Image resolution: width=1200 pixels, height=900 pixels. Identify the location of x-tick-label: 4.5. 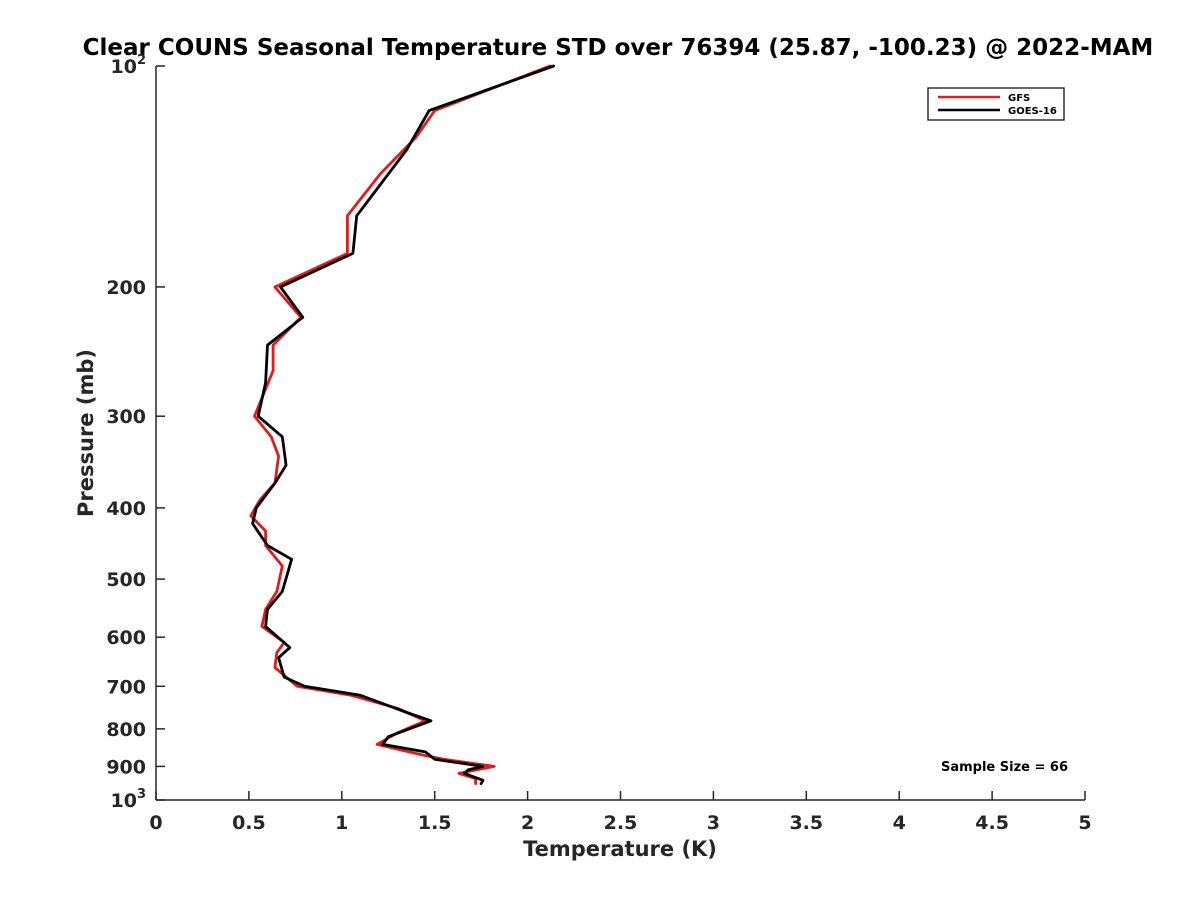
(992, 823).